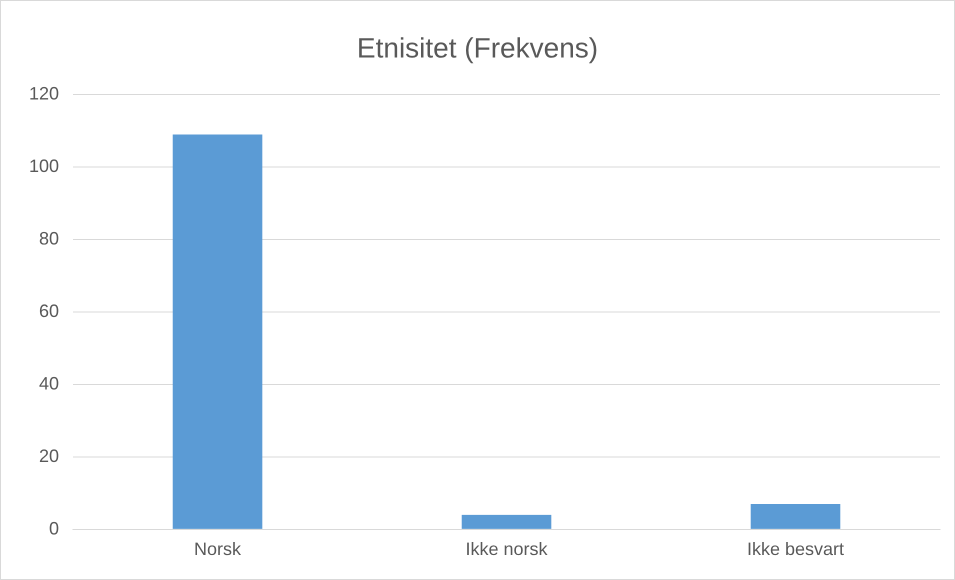 The width and height of the screenshot is (955, 580). I want to click on chart-title: Etnisitet (Frekvens), so click(477, 48).